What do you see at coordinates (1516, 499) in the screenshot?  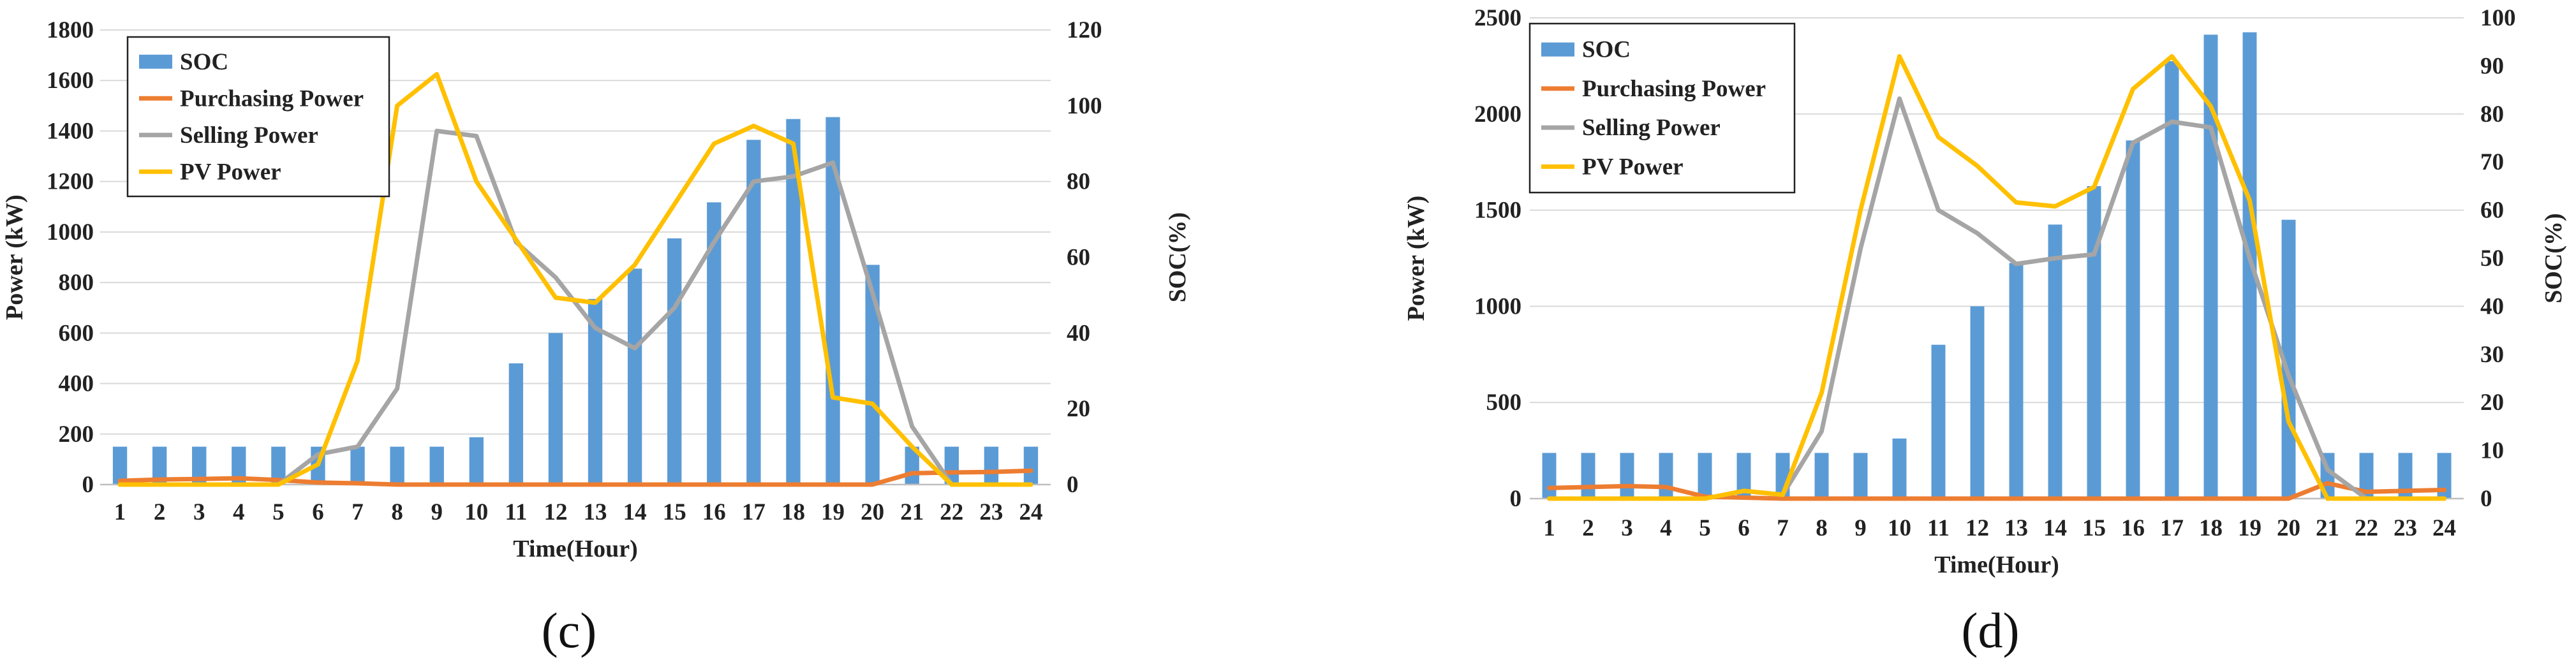 I see `y-tick-label: 0` at bounding box center [1516, 499].